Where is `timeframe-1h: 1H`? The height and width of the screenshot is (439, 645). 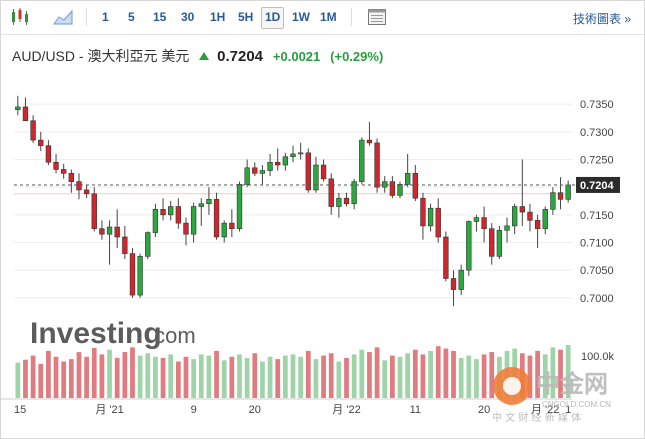
timeframe-1h: 1H is located at coordinates (218, 17).